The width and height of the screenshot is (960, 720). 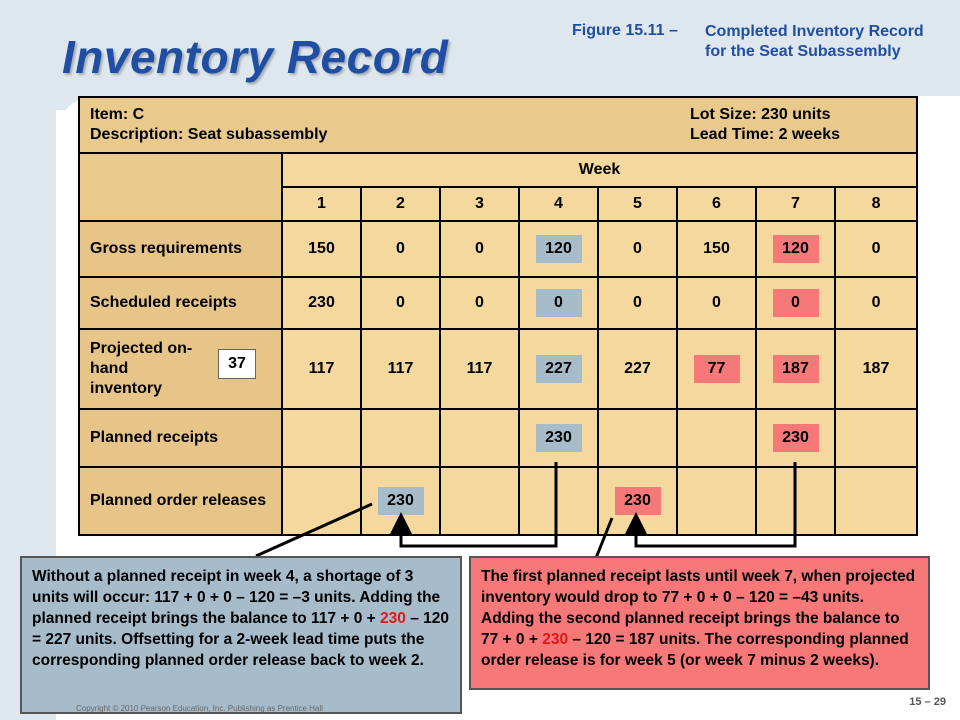 I want to click on callout-line-left, so click(x=314, y=530).